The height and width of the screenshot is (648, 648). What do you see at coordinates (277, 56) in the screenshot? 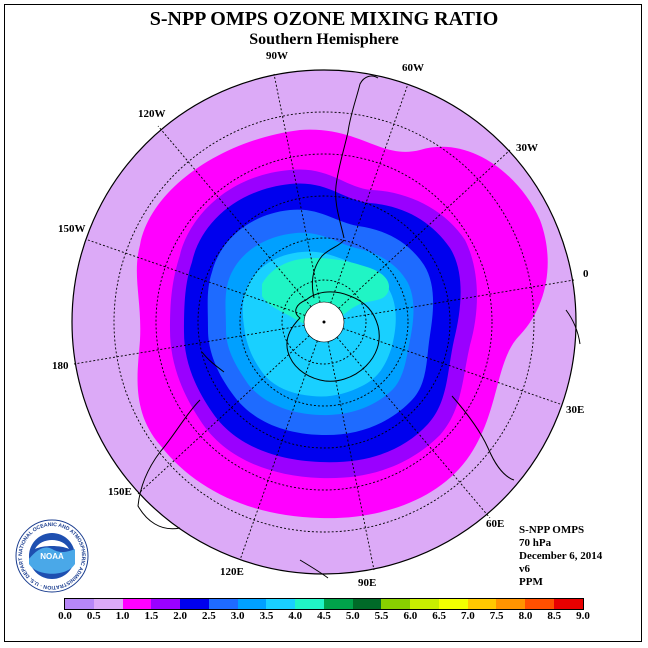
I see `lon-label-90w: 90W` at bounding box center [277, 56].